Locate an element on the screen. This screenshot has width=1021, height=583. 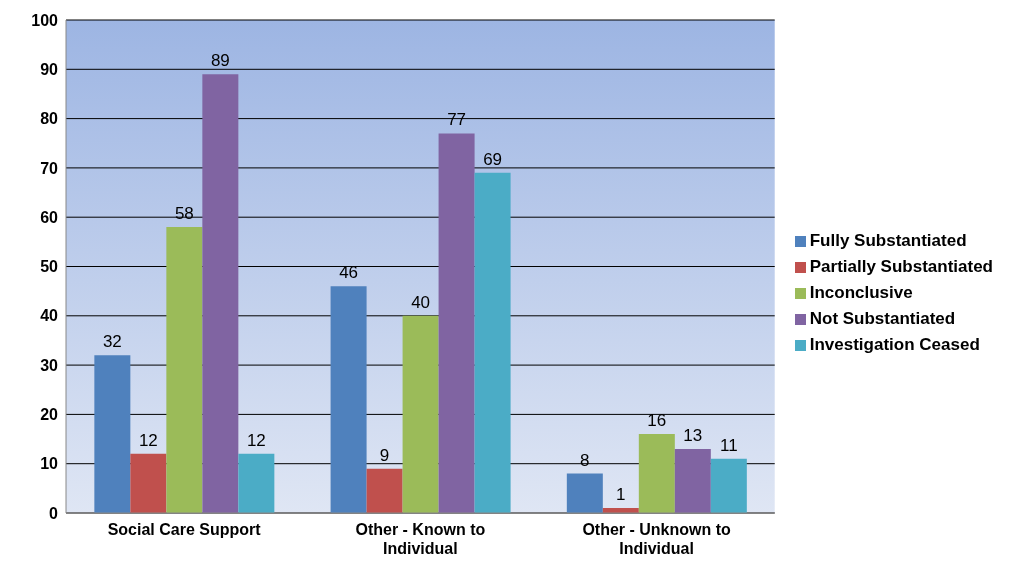
data-label: 32 is located at coordinates (112, 342).